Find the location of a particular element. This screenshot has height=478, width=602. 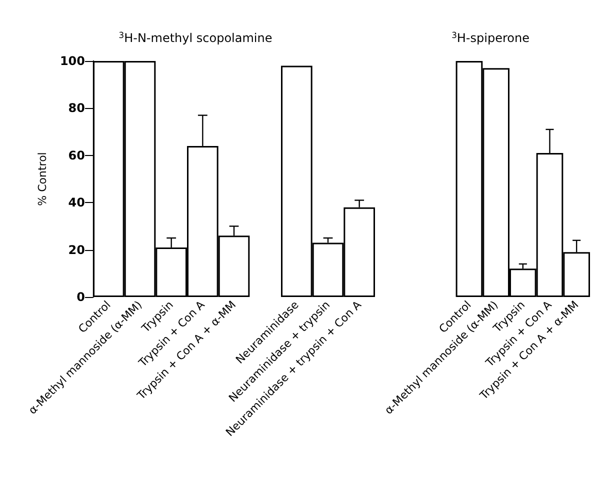

y-tick-label: 60 is located at coordinates (76, 155).